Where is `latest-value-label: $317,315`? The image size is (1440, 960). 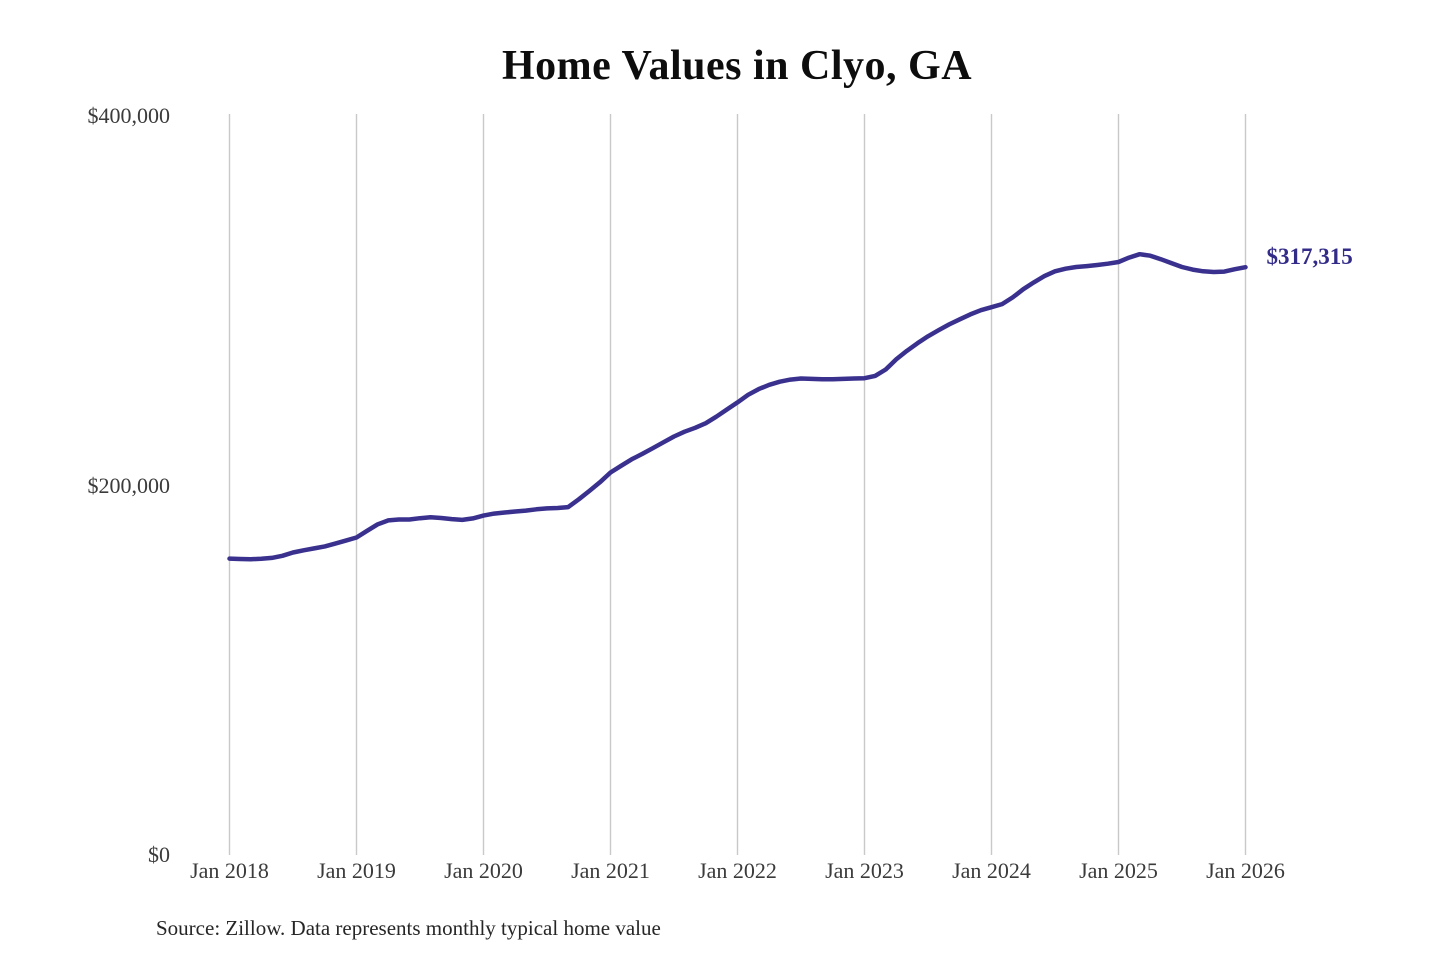 latest-value-label: $317,315 is located at coordinates (1309, 257).